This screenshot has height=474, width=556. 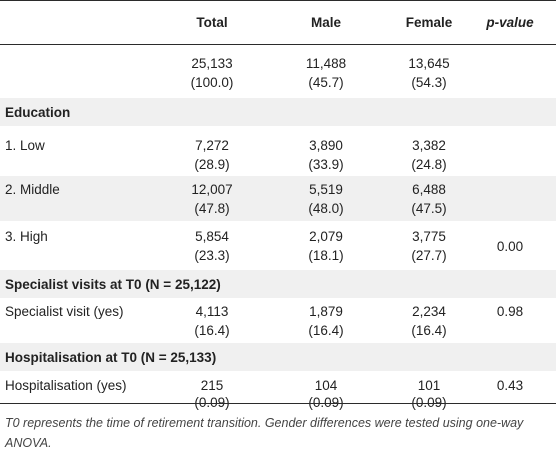 I want to click on cell-total-pct: (23.3), so click(x=212, y=255).